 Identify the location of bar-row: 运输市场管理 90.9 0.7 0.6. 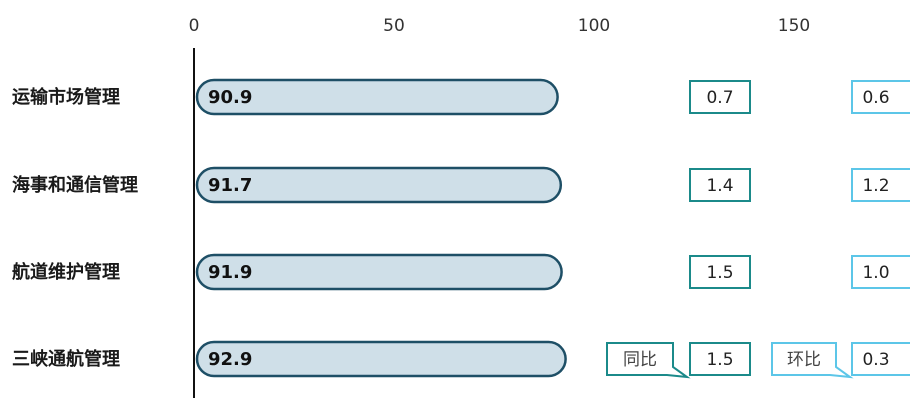
(461, 97).